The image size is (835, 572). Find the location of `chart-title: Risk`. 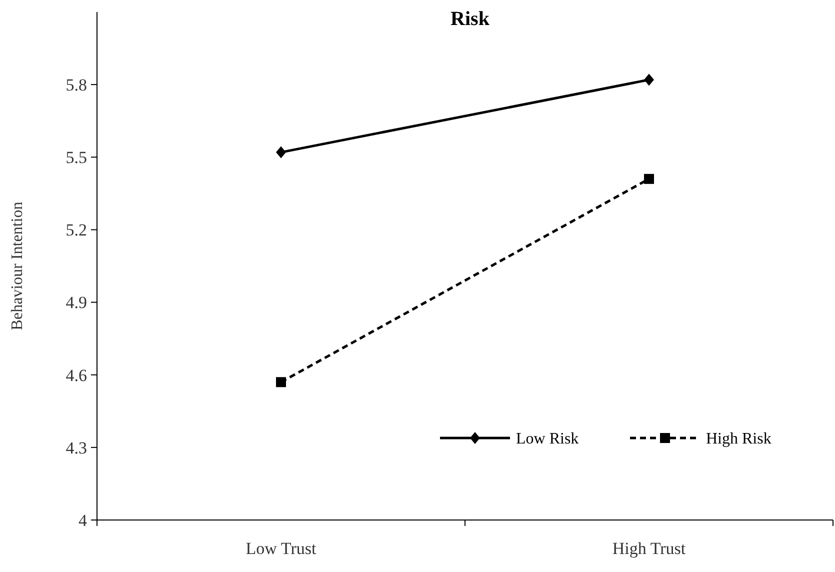

chart-title: Risk is located at coordinates (470, 19).